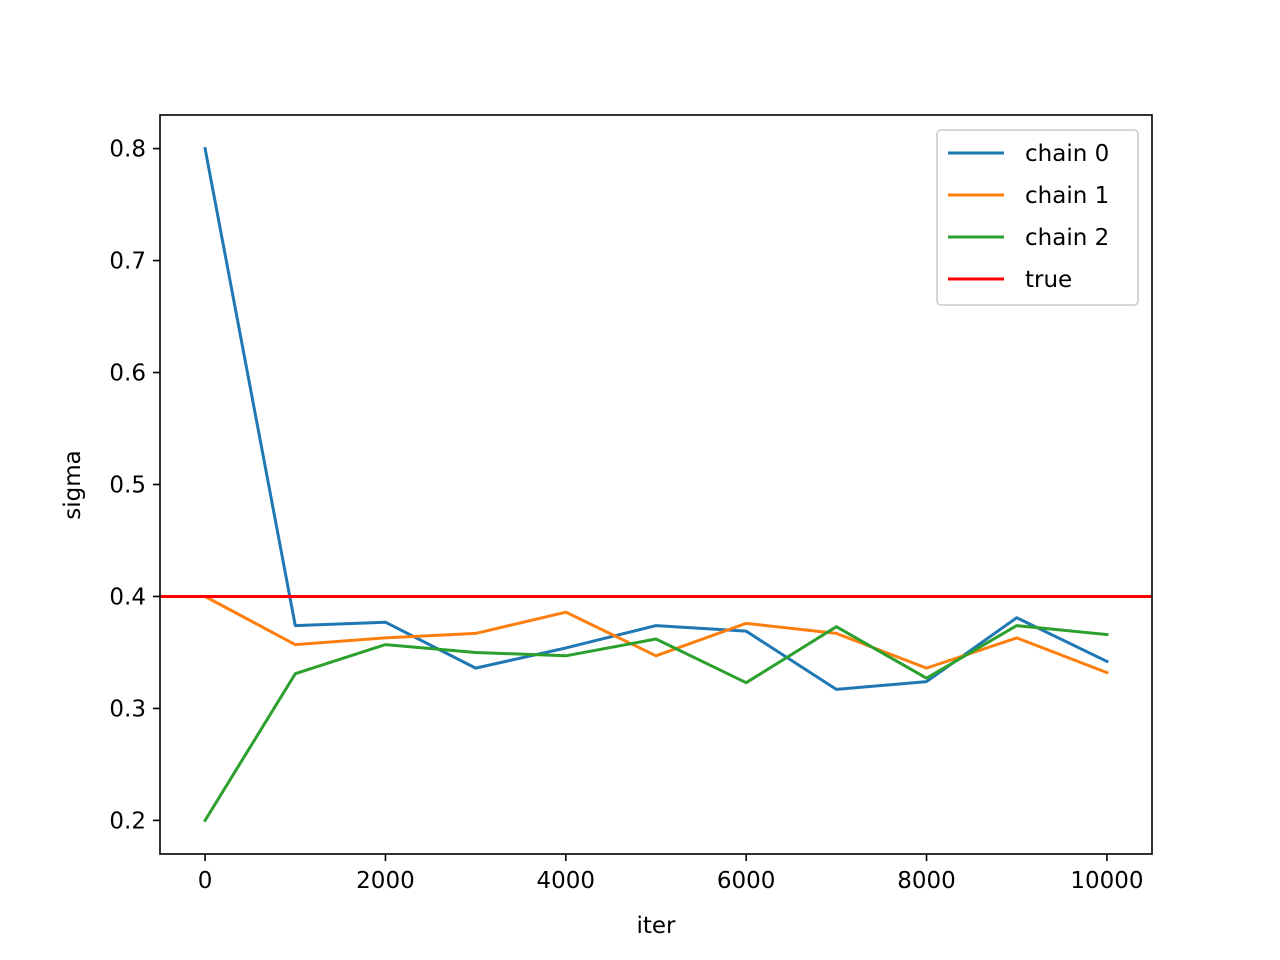  What do you see at coordinates (385, 881) in the screenshot?
I see `x-tick-label: 2000` at bounding box center [385, 881].